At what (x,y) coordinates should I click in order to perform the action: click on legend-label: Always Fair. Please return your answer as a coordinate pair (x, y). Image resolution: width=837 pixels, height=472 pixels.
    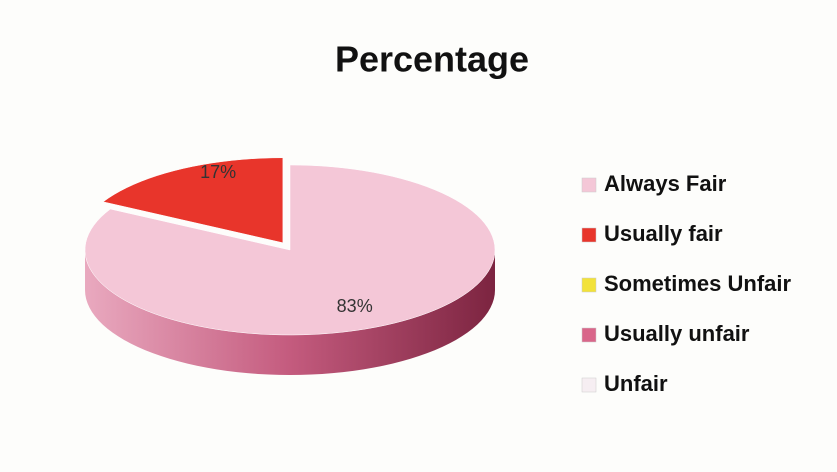
    Looking at the image, I should click on (665, 183).